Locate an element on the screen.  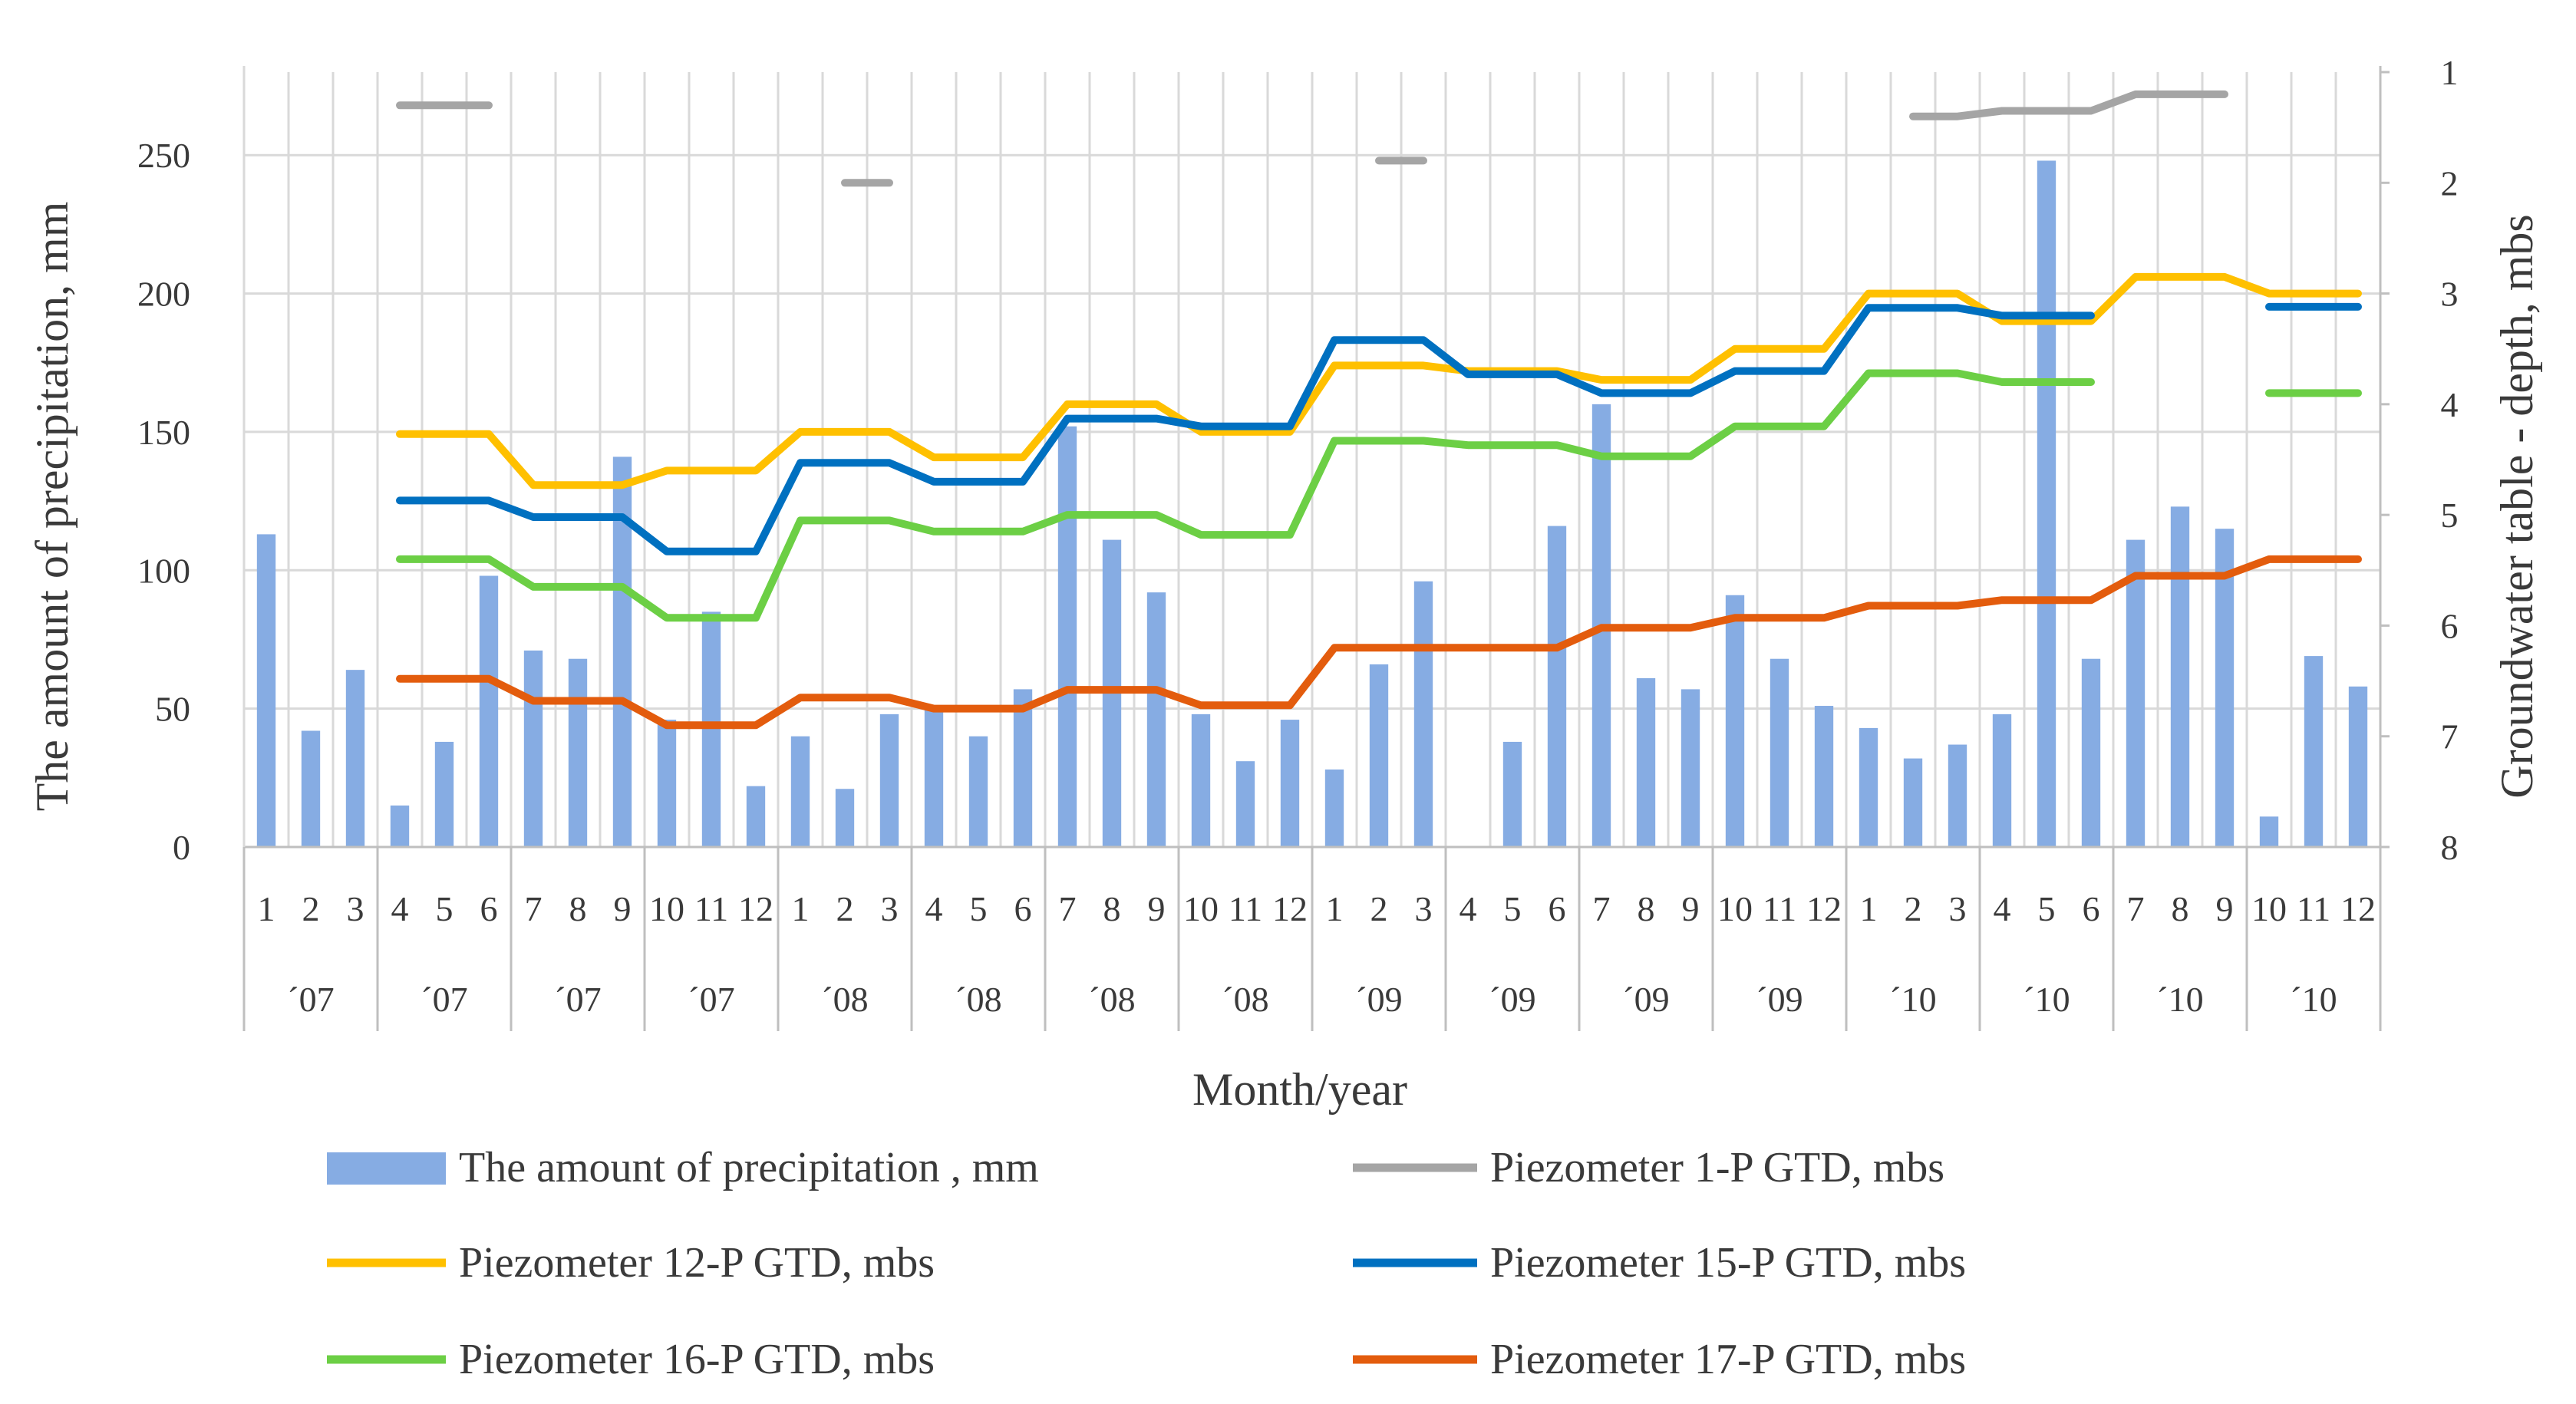
x-axis-title: Month/year is located at coordinates (1299, 1089).